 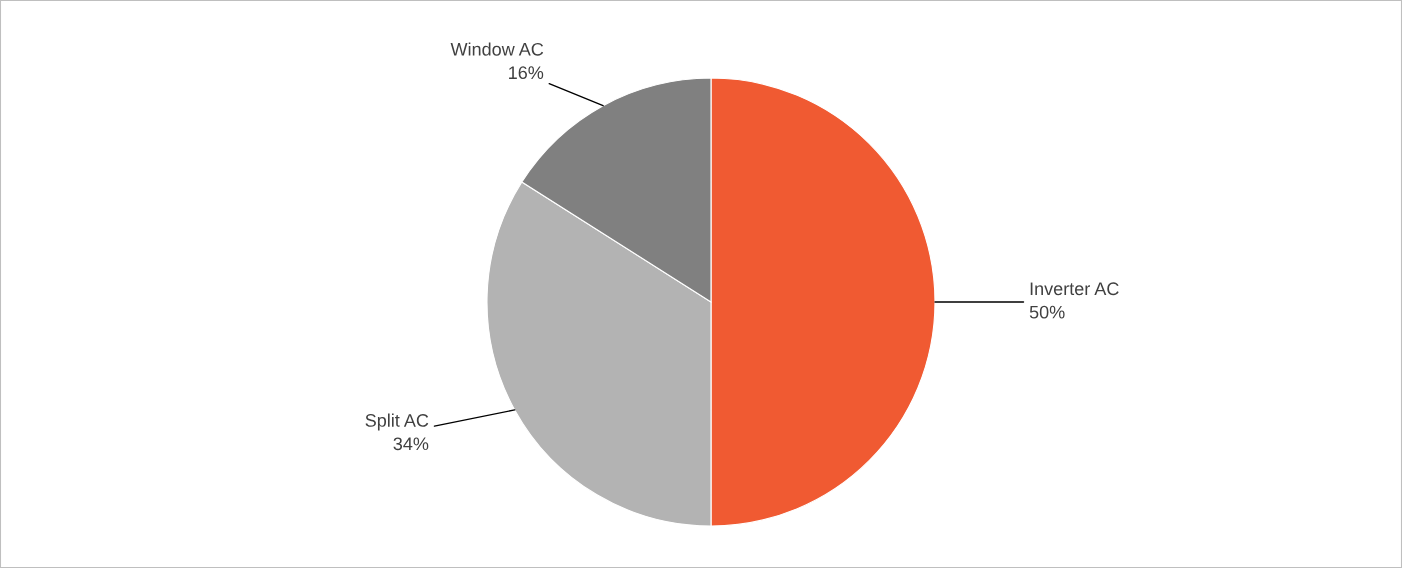 I want to click on slice-label: Inverter AC, so click(x=1074, y=289).